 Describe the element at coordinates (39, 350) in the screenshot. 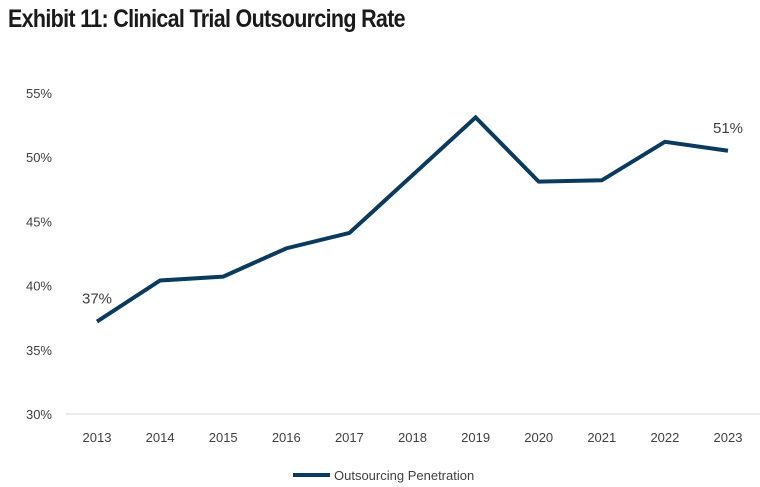

I see `y-tick-label: 35%` at that location.